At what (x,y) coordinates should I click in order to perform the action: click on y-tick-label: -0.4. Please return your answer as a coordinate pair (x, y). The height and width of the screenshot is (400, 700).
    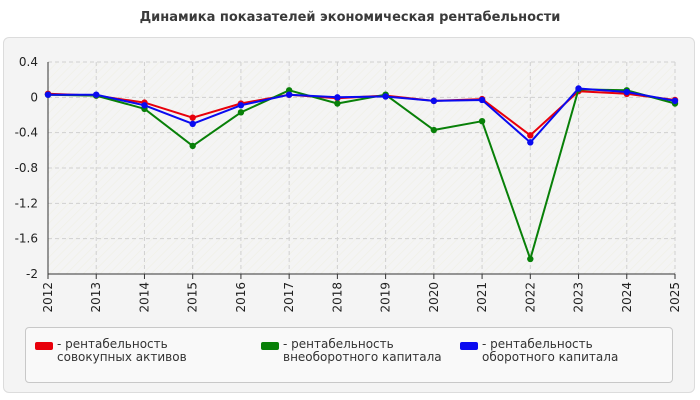
    Looking at the image, I should click on (26, 133).